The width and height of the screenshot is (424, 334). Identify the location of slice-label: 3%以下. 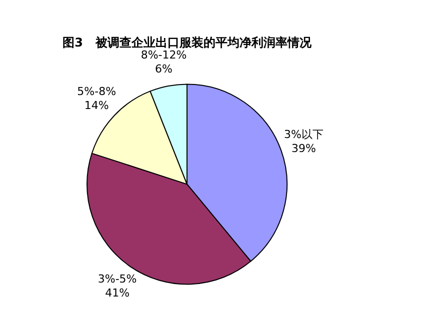
(304, 135).